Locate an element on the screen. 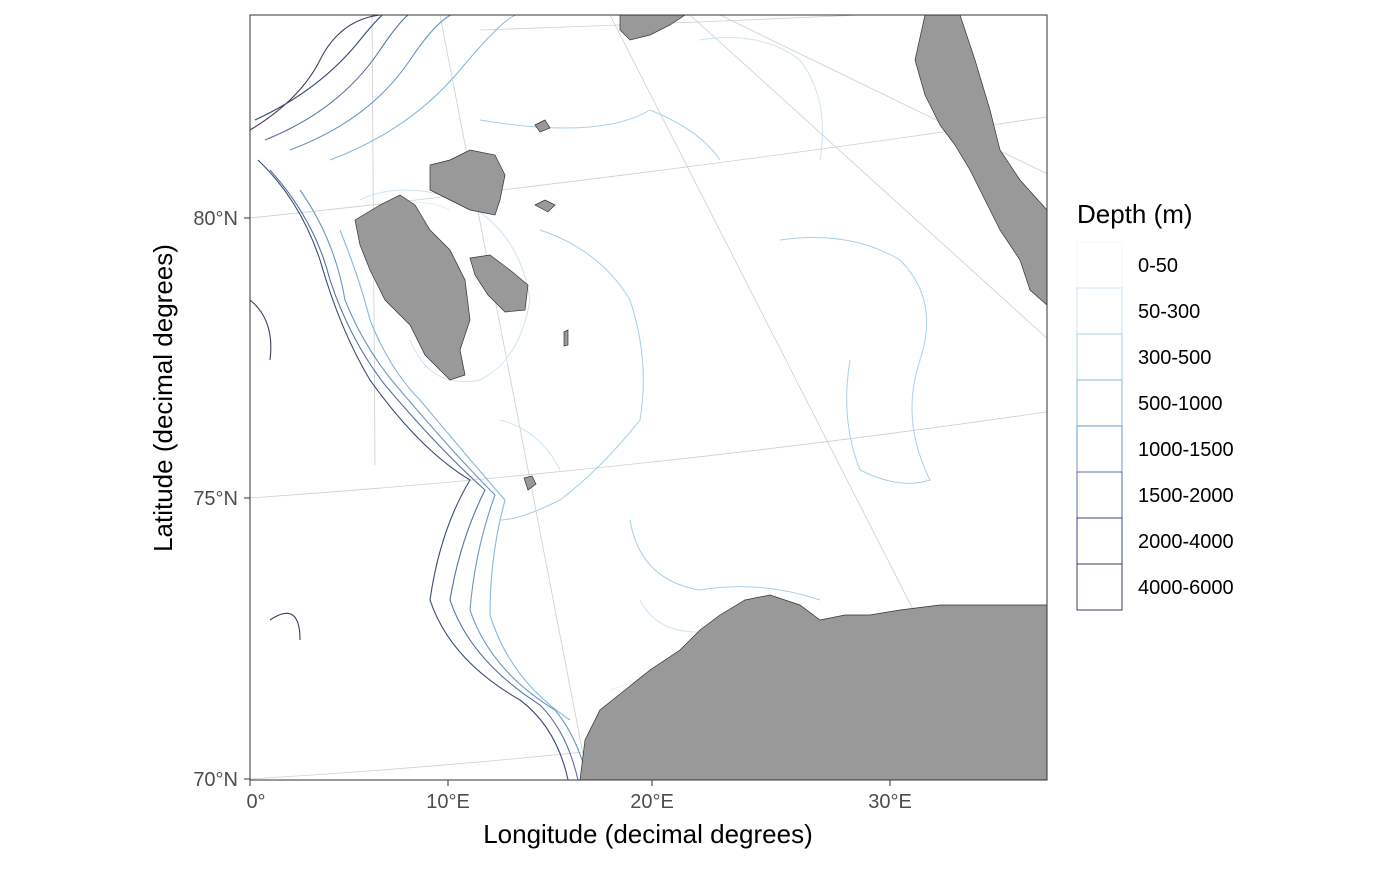 This screenshot has height=870, width=1400. meridian-15e is located at coordinates (514, 397).